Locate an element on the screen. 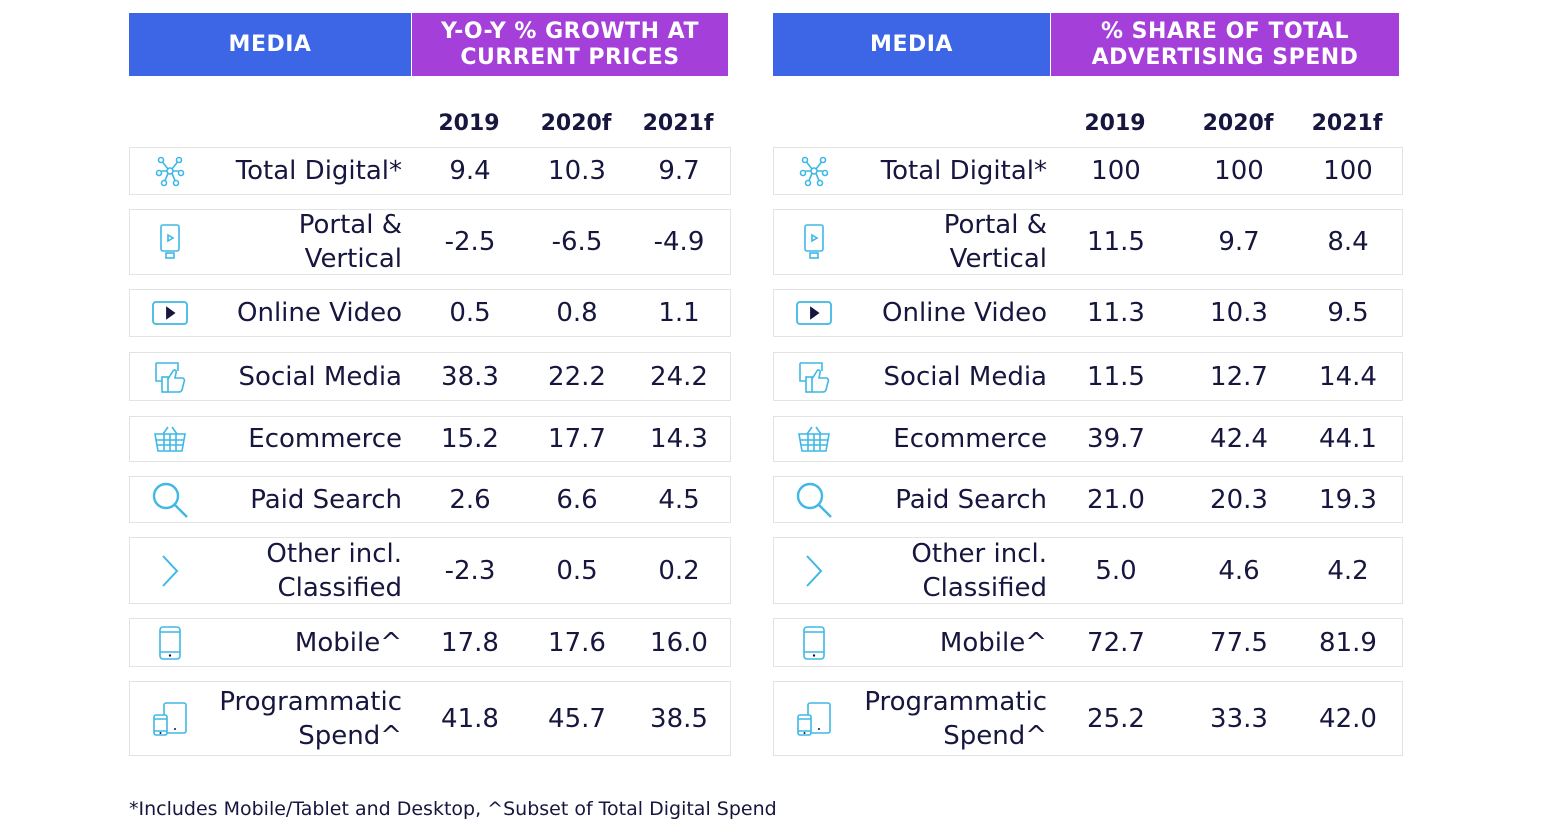 This screenshot has height=839, width=1547. value-cell: 4.2 is located at coordinates (1348, 570).